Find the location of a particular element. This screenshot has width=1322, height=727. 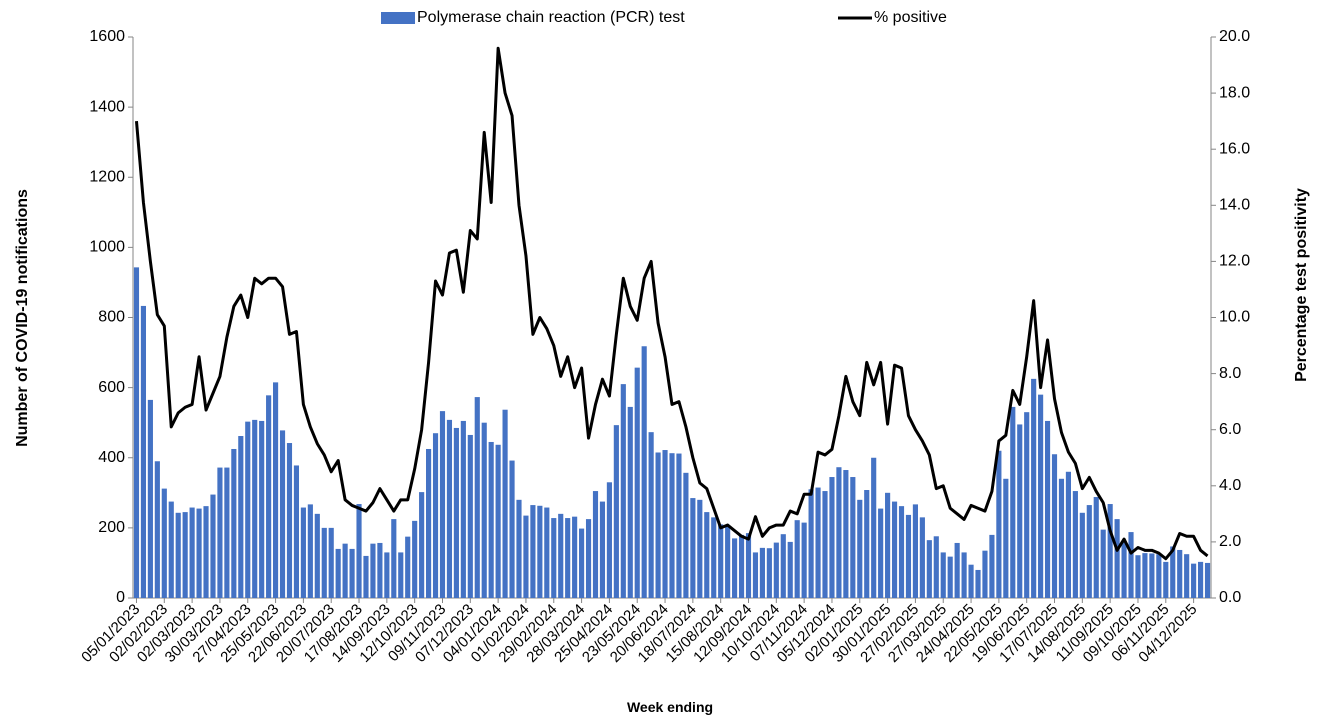

y-tick-label: 200 is located at coordinates (111, 527).